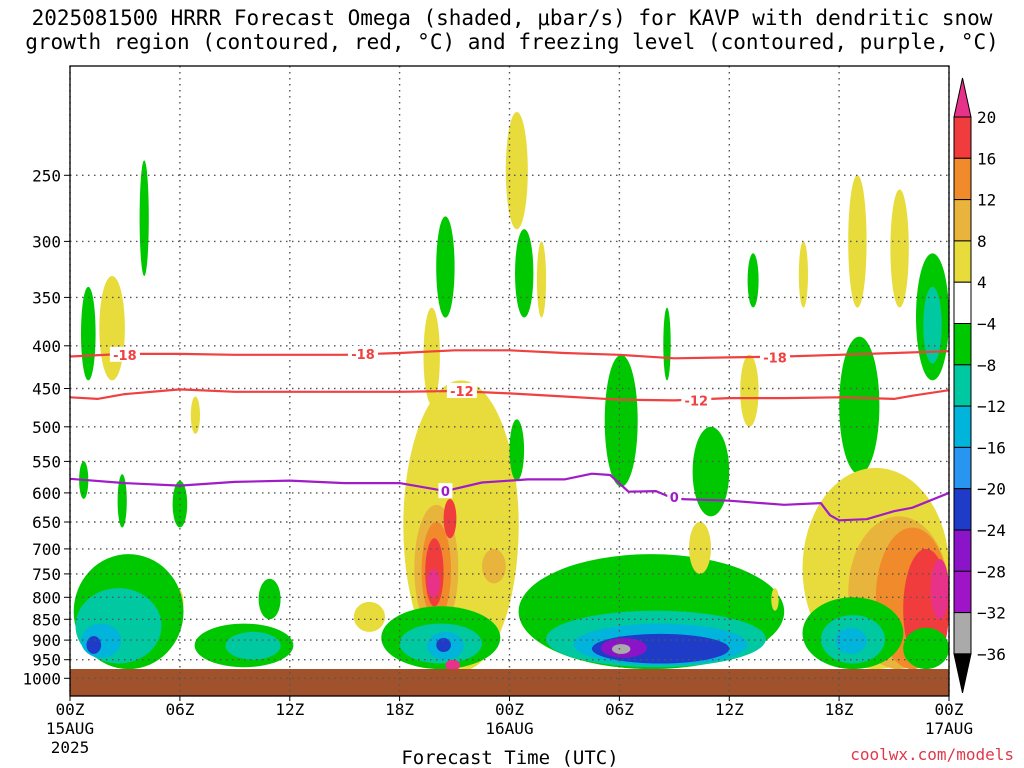  Describe the element at coordinates (986, 158) in the screenshot. I see `colorbar-label: 16` at that location.